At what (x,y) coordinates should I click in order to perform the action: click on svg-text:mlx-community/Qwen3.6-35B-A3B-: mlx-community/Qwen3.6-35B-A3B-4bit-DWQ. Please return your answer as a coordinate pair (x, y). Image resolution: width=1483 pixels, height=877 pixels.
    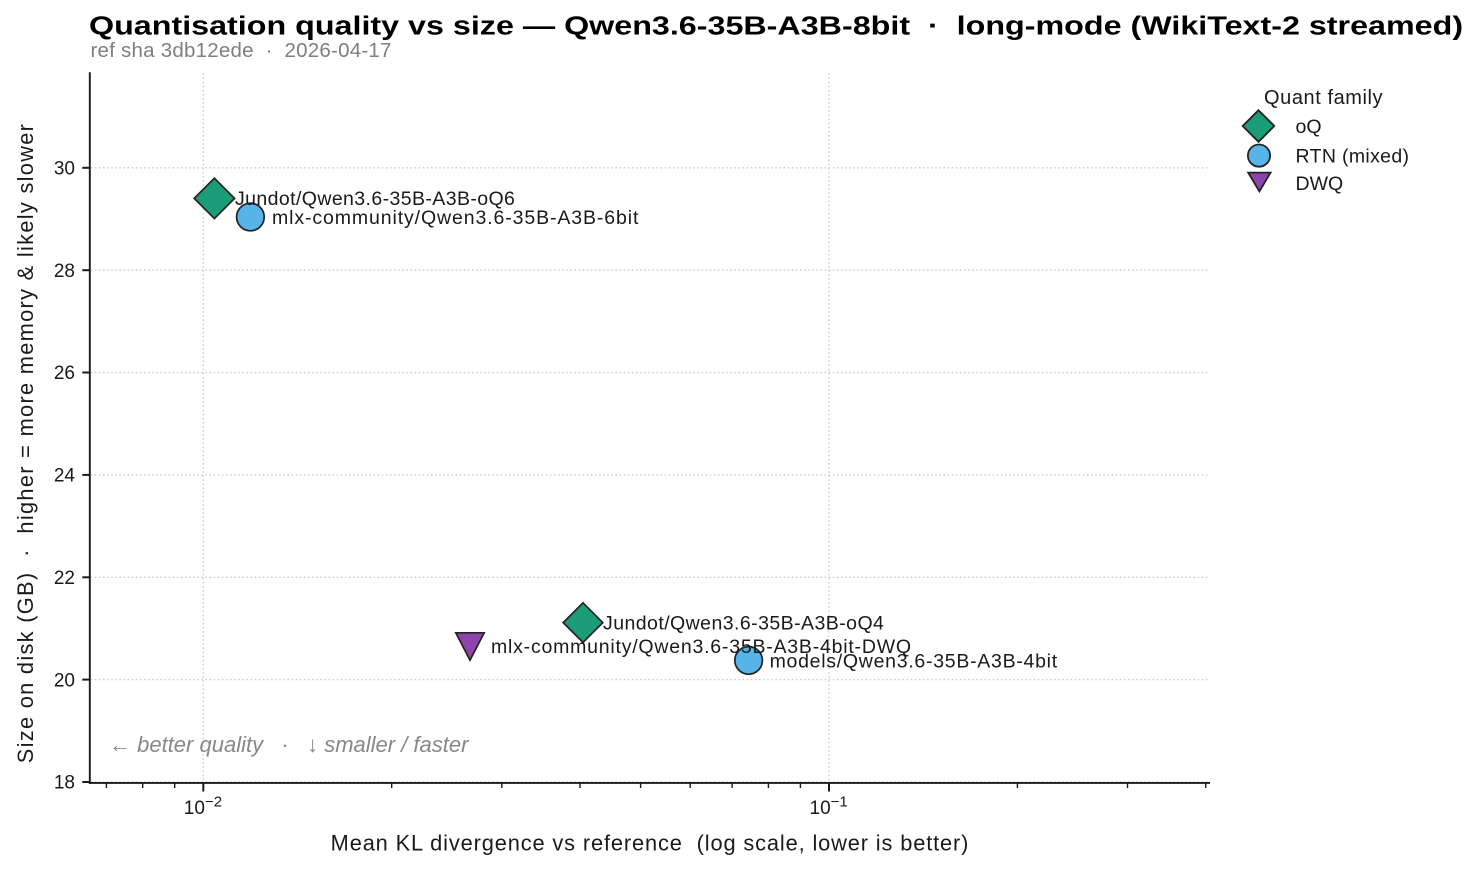
    Looking at the image, I should click on (701, 647).